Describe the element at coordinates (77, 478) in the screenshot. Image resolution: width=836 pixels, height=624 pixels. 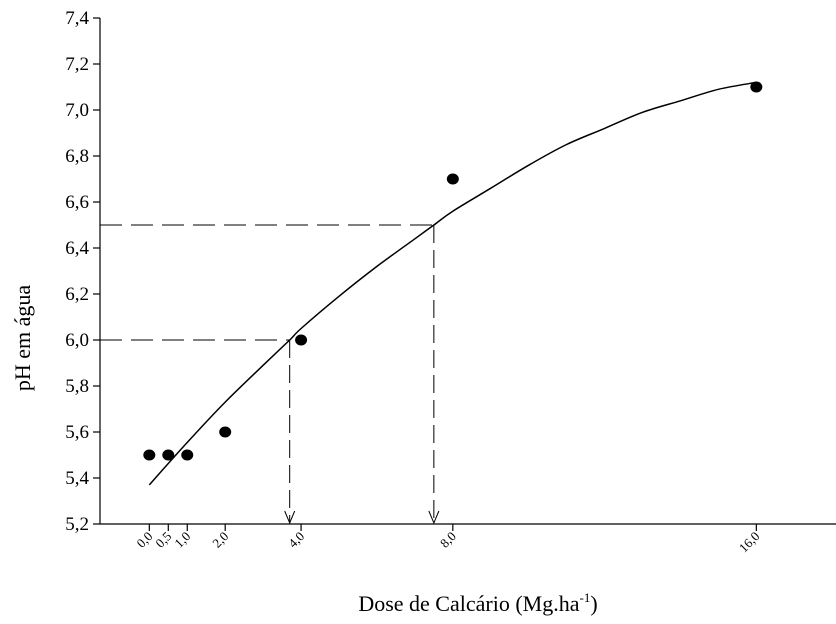
I see `y-tick-label: 5,4` at that location.